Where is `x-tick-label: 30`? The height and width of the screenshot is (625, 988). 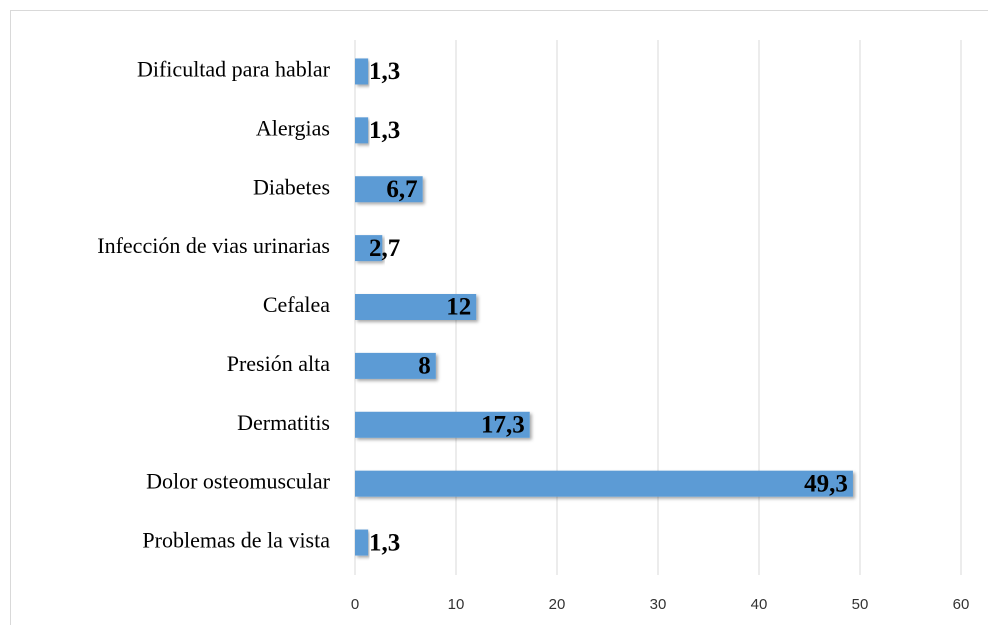 x-tick-label: 30 is located at coordinates (658, 604).